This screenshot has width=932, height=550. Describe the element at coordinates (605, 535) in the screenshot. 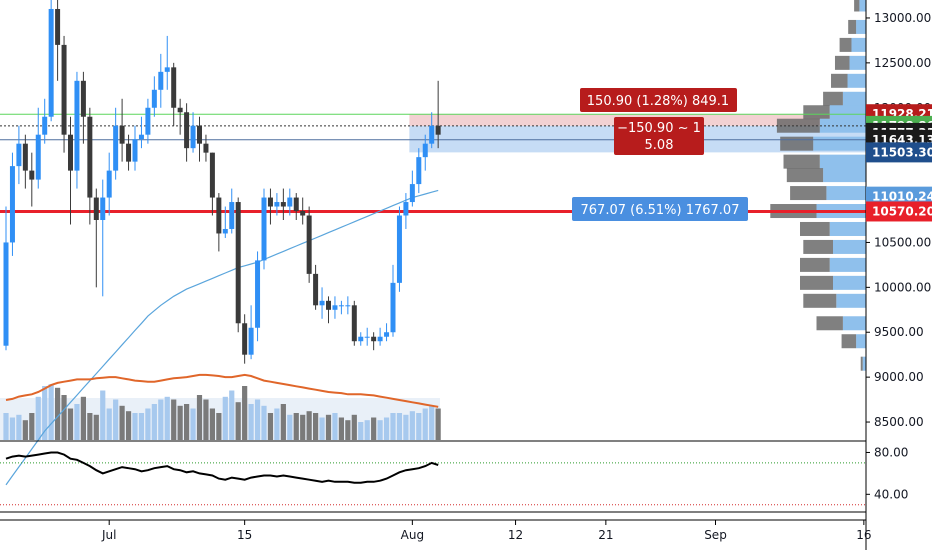

I see `time-tick-label-4: 21` at that location.